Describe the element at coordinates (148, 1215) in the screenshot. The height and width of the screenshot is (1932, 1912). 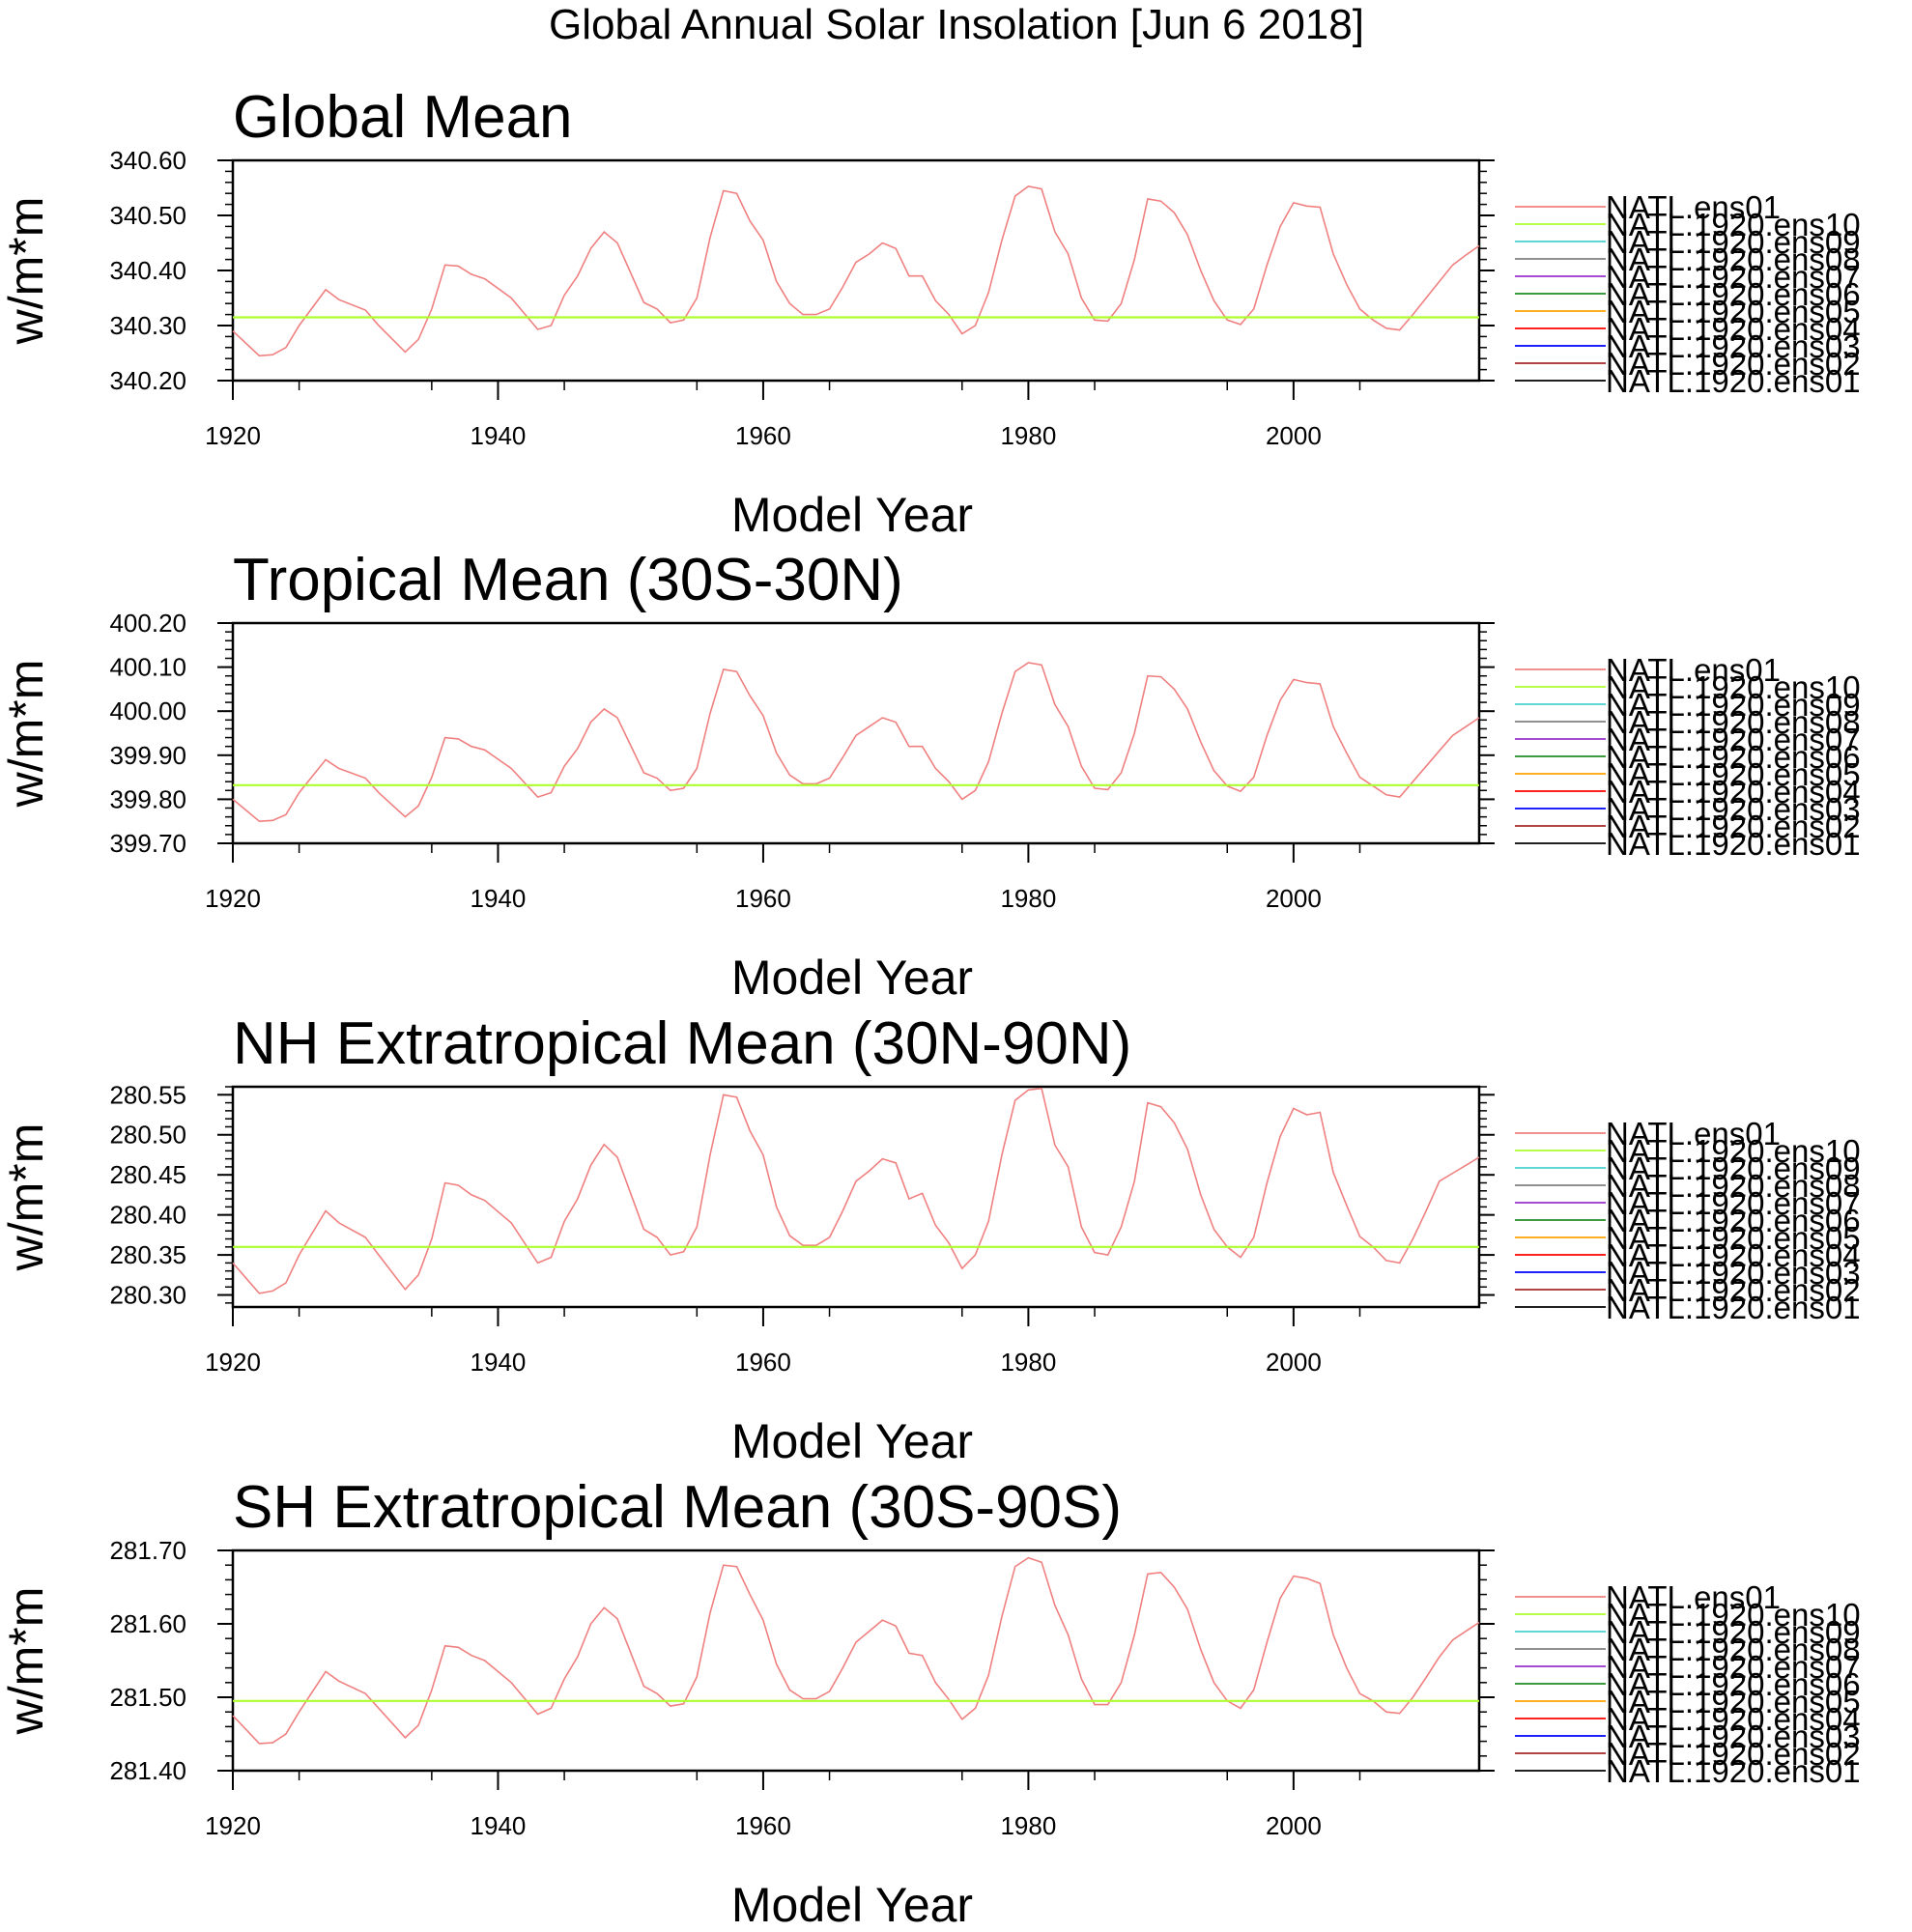
I see `y-tick-label: 280.40` at that location.